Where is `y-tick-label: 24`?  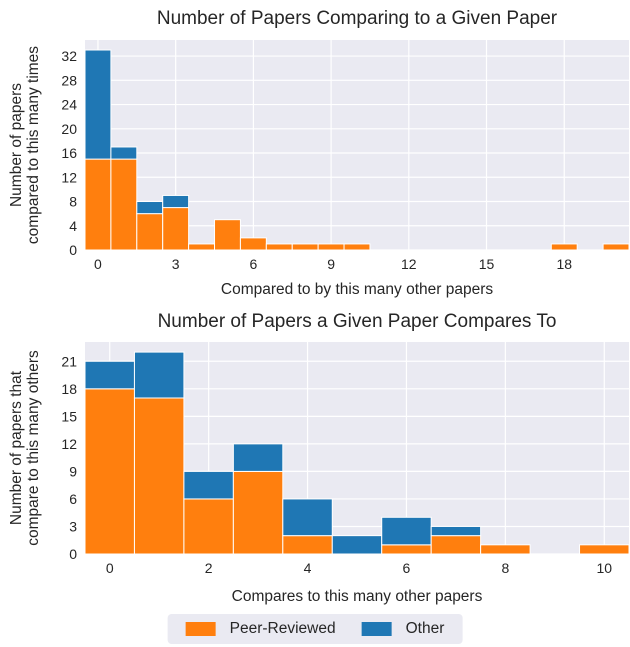
y-tick-label: 24 is located at coordinates (69, 105).